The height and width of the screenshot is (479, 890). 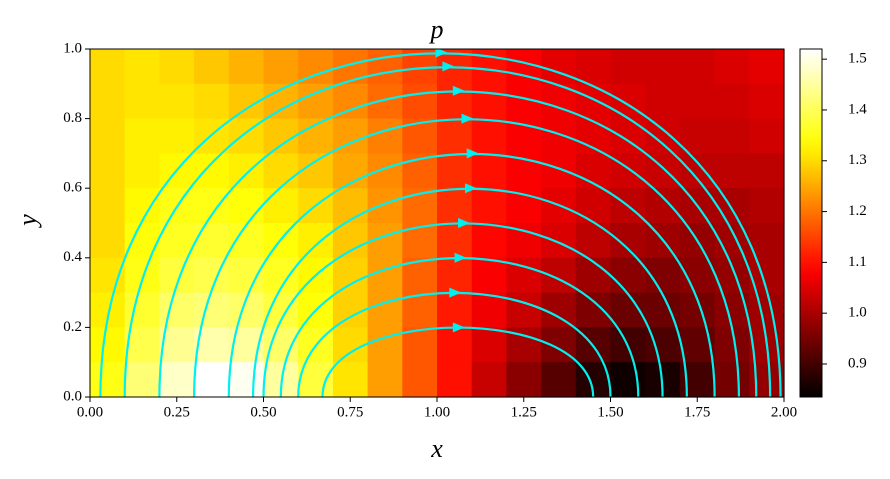 I want to click on x-axis-label: x, so click(x=436, y=448).